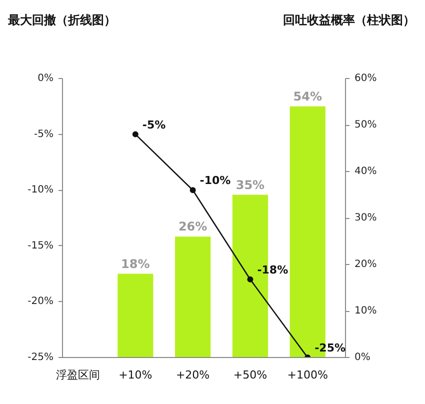 The width and height of the screenshot is (425, 404). What do you see at coordinates (307, 96) in the screenshot?
I see `data-label: 54%` at bounding box center [307, 96].